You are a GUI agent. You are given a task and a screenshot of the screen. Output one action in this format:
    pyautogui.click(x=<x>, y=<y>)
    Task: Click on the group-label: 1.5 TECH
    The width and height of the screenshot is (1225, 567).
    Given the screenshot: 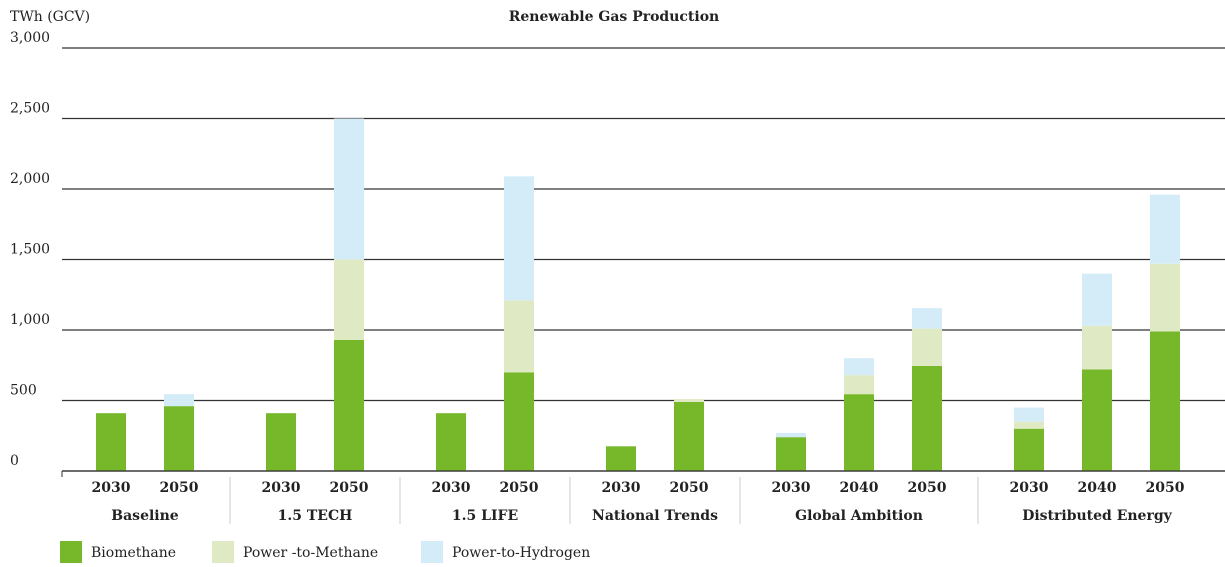 What is the action you would take?
    pyautogui.click(x=315, y=516)
    